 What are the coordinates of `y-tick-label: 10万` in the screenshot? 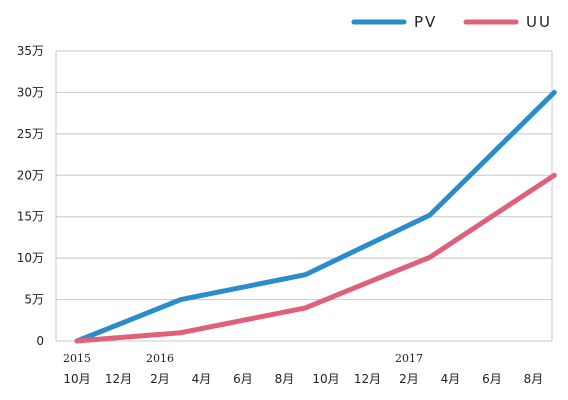 It's located at (30, 258).